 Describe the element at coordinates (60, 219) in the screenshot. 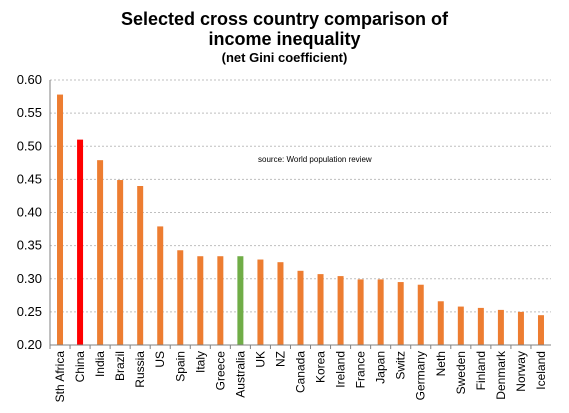

I see `bar-sth-africa` at that location.